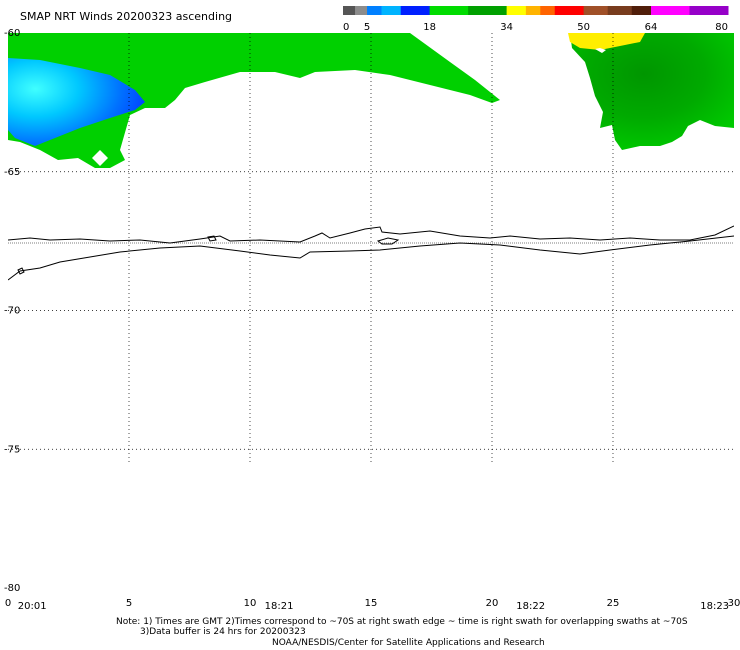 The height and width of the screenshot is (650, 740). I want to click on latitude-label: -70, so click(12, 311).